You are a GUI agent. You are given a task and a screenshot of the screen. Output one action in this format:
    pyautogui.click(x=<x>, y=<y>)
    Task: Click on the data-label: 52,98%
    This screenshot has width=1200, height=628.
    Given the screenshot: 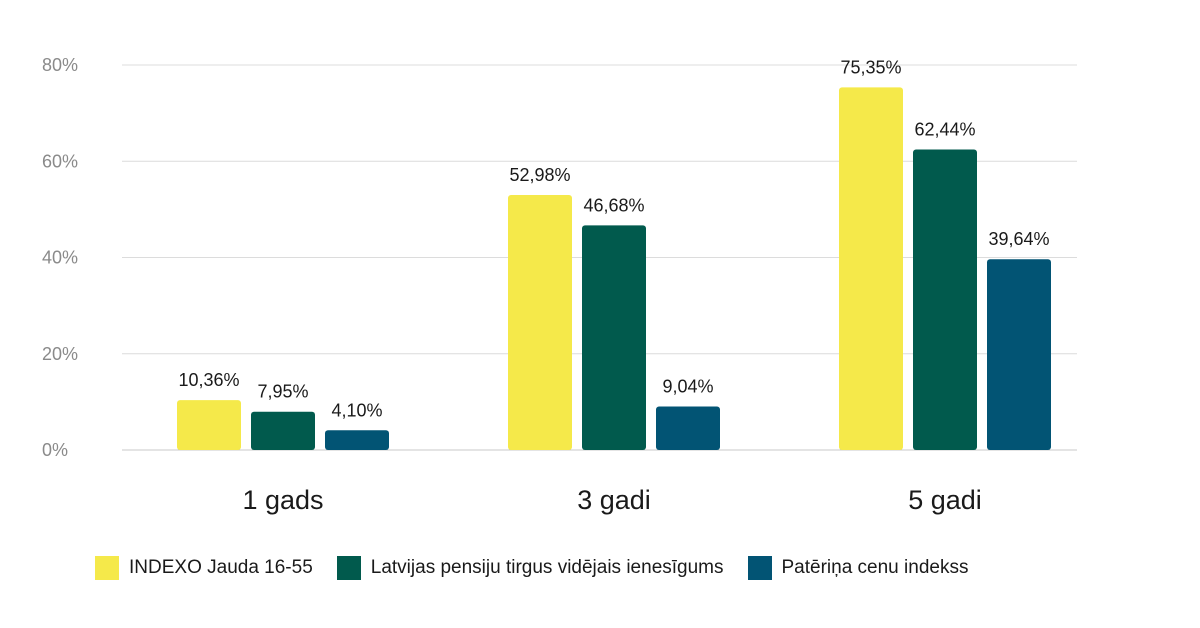 What is the action you would take?
    pyautogui.click(x=539, y=175)
    